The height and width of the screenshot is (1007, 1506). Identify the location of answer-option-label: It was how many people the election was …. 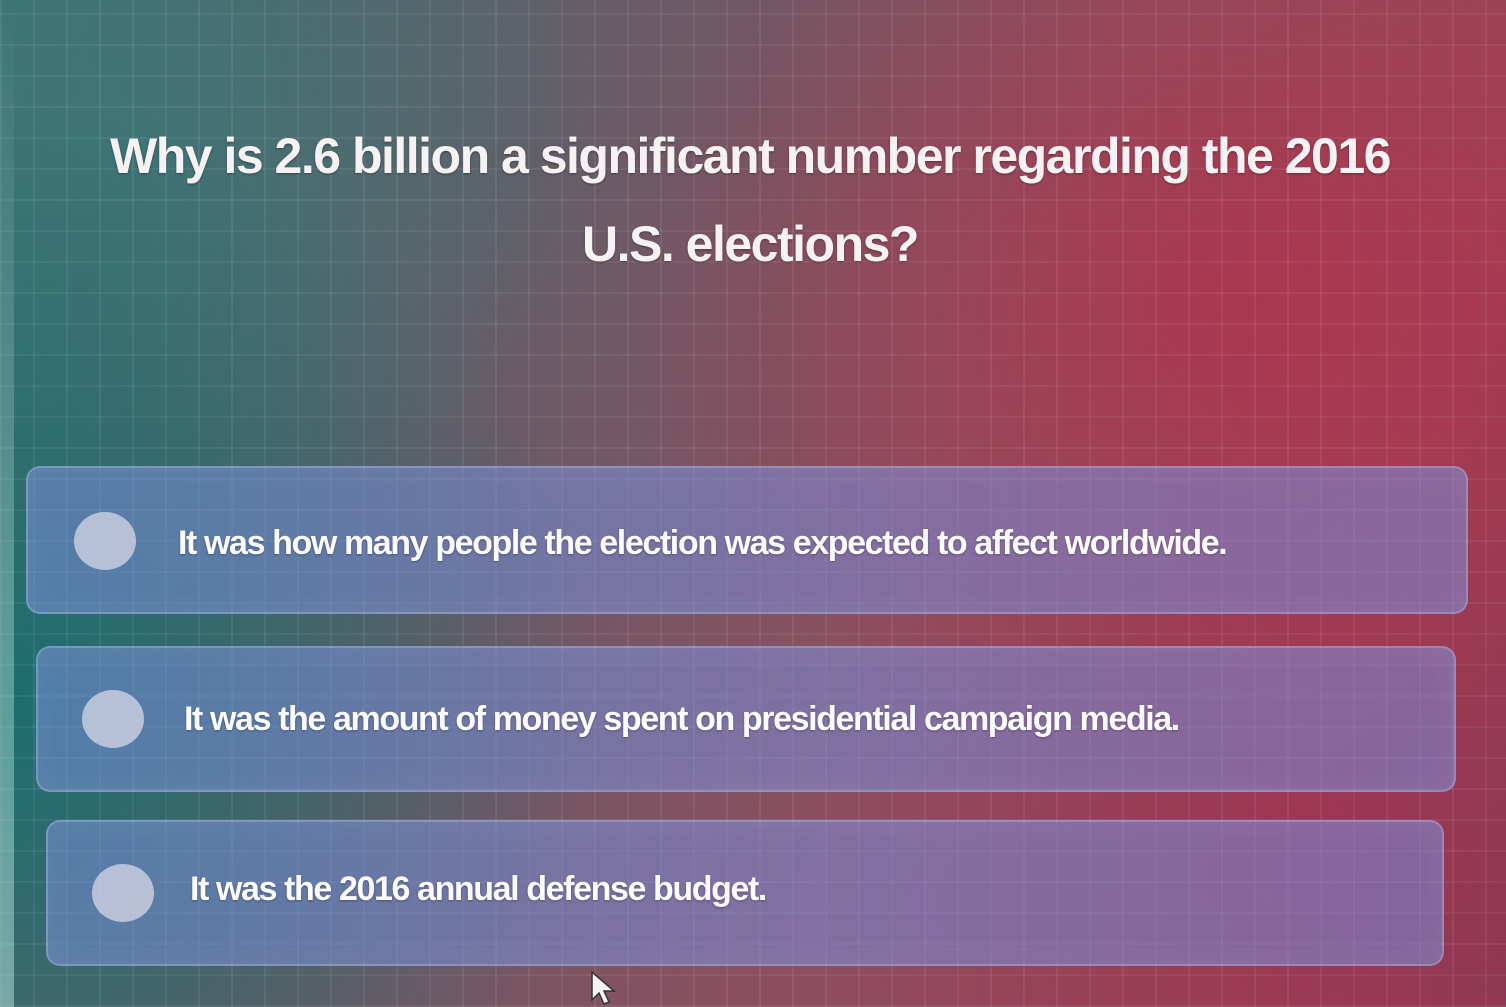
(703, 543).